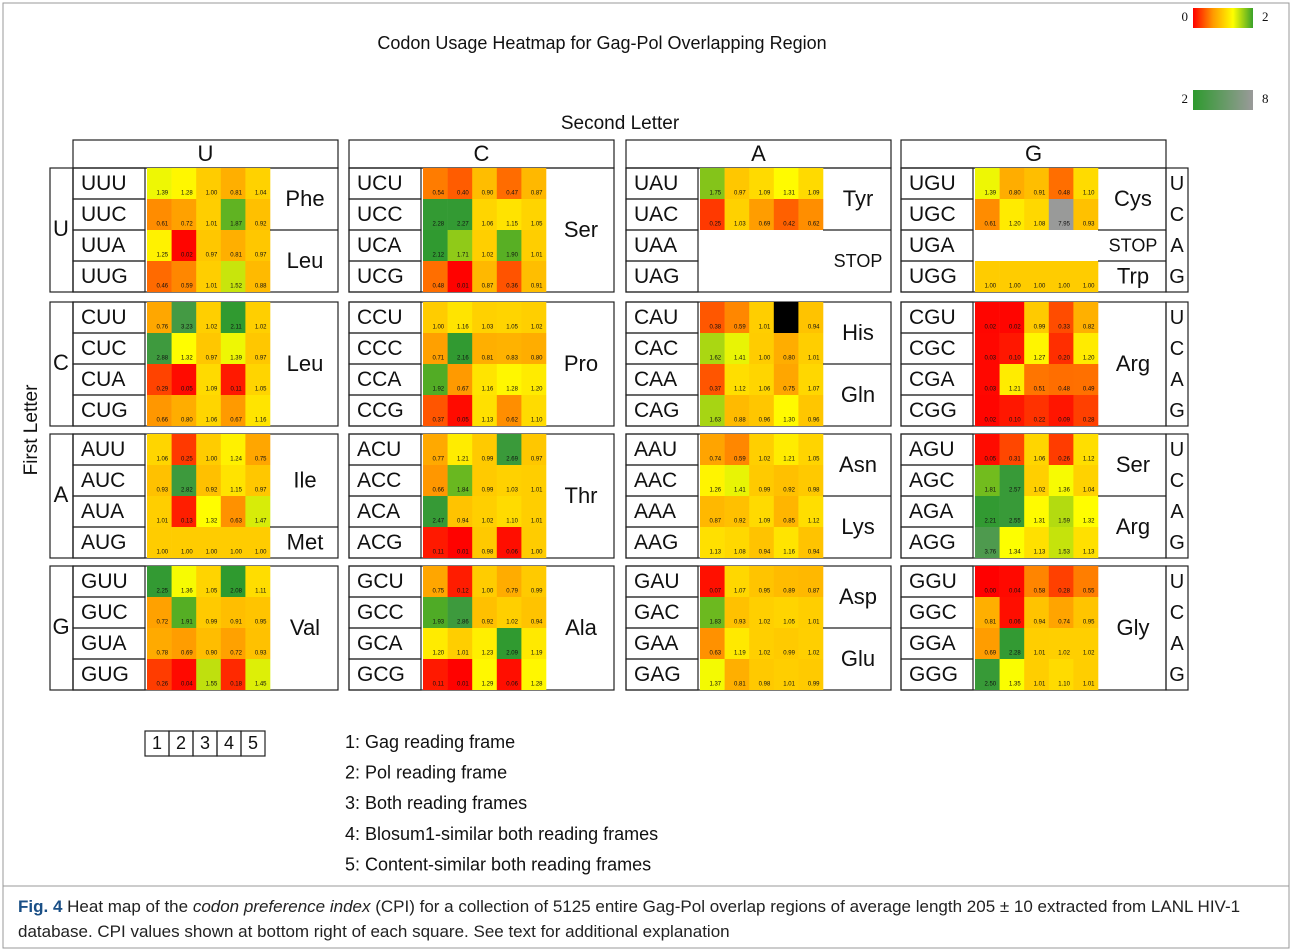 This screenshot has width=1293, height=952. Describe the element at coordinates (305, 260) in the screenshot. I see `amino-acid: Leu` at that location.